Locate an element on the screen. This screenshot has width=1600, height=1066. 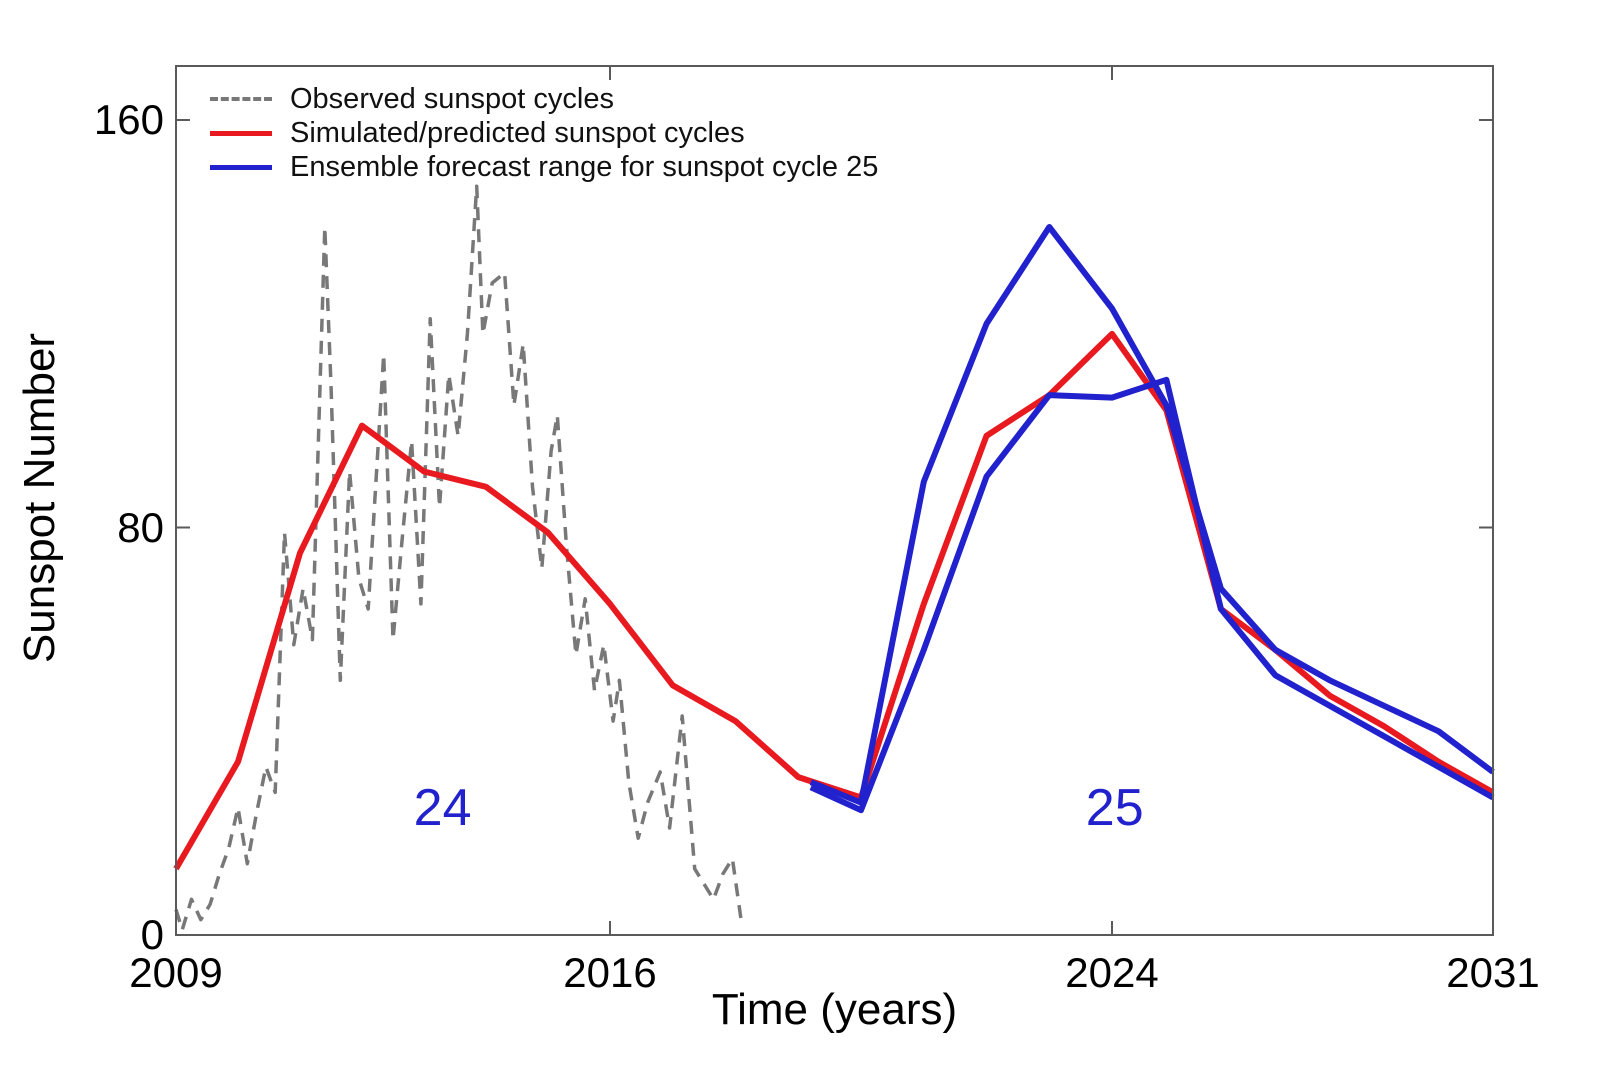
legend-label-observed: Observed sunspot cycles is located at coordinates (452, 99).